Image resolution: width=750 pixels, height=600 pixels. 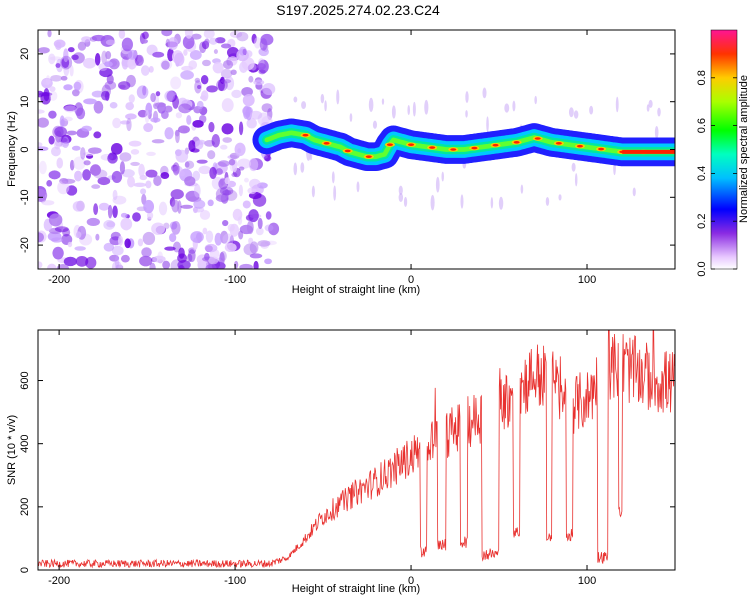 I want to click on y-tick-label: 200, so click(x=25, y=507).